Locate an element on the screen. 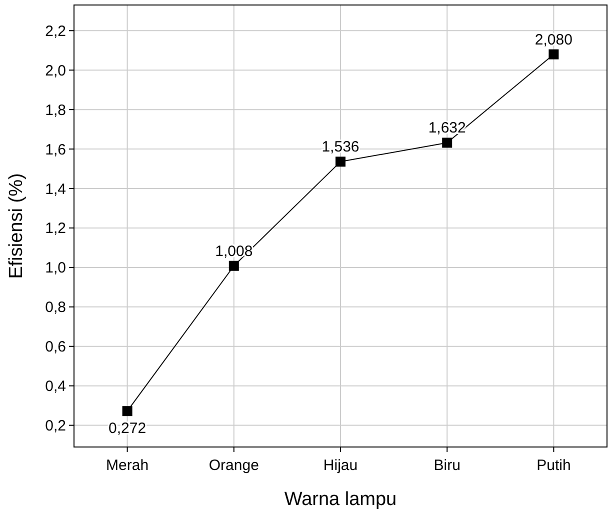 This screenshot has width=611, height=515. x-tick-label: Merah is located at coordinates (127, 465).